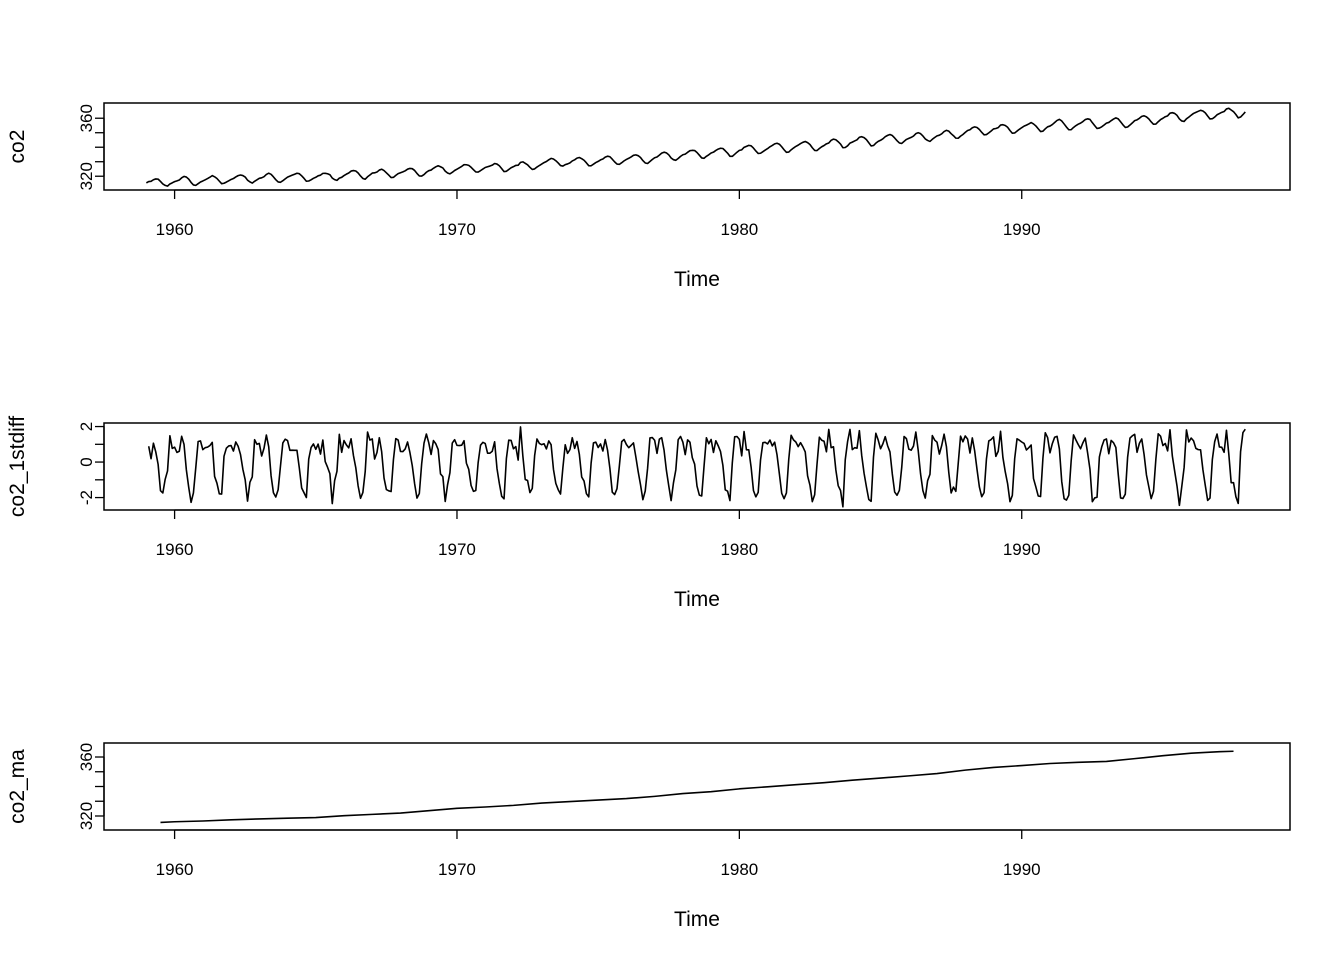 The height and width of the screenshot is (960, 1344). I want to click on y-axis-title: co2, so click(17, 147).